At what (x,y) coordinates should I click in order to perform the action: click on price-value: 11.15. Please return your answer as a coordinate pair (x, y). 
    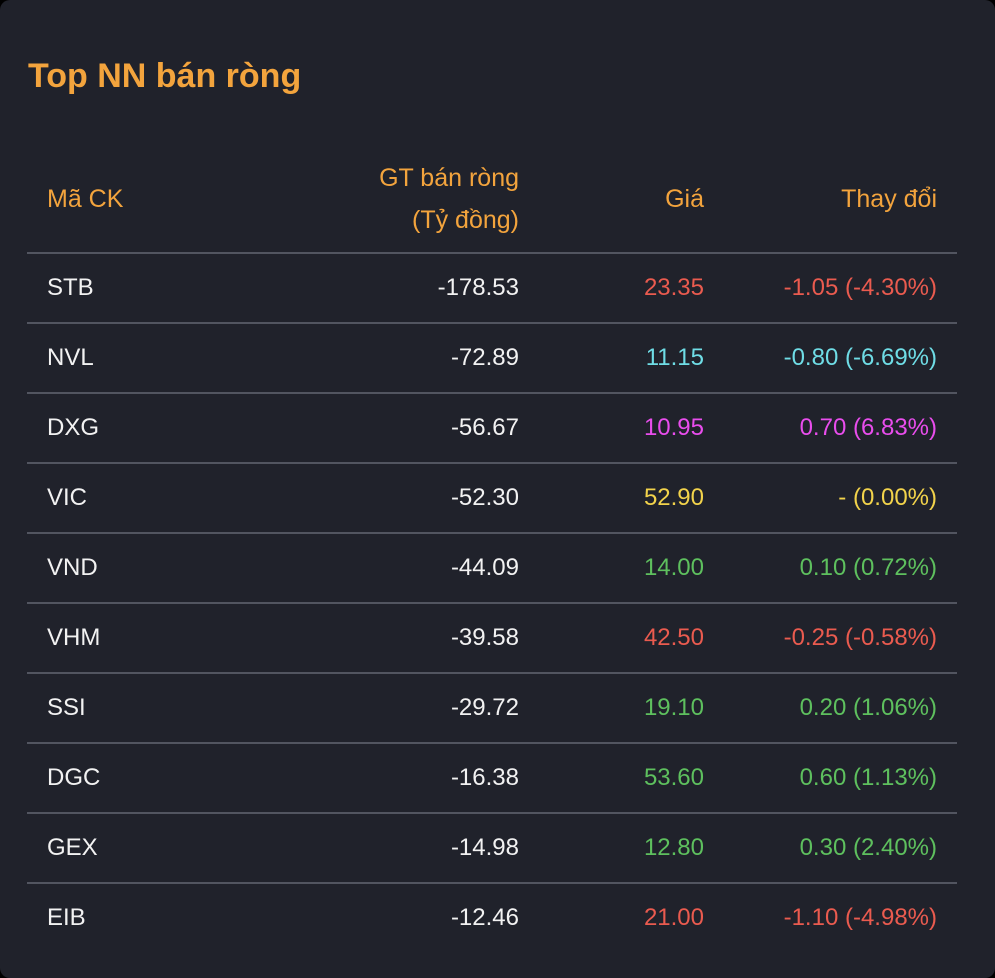
    Looking at the image, I should click on (674, 357).